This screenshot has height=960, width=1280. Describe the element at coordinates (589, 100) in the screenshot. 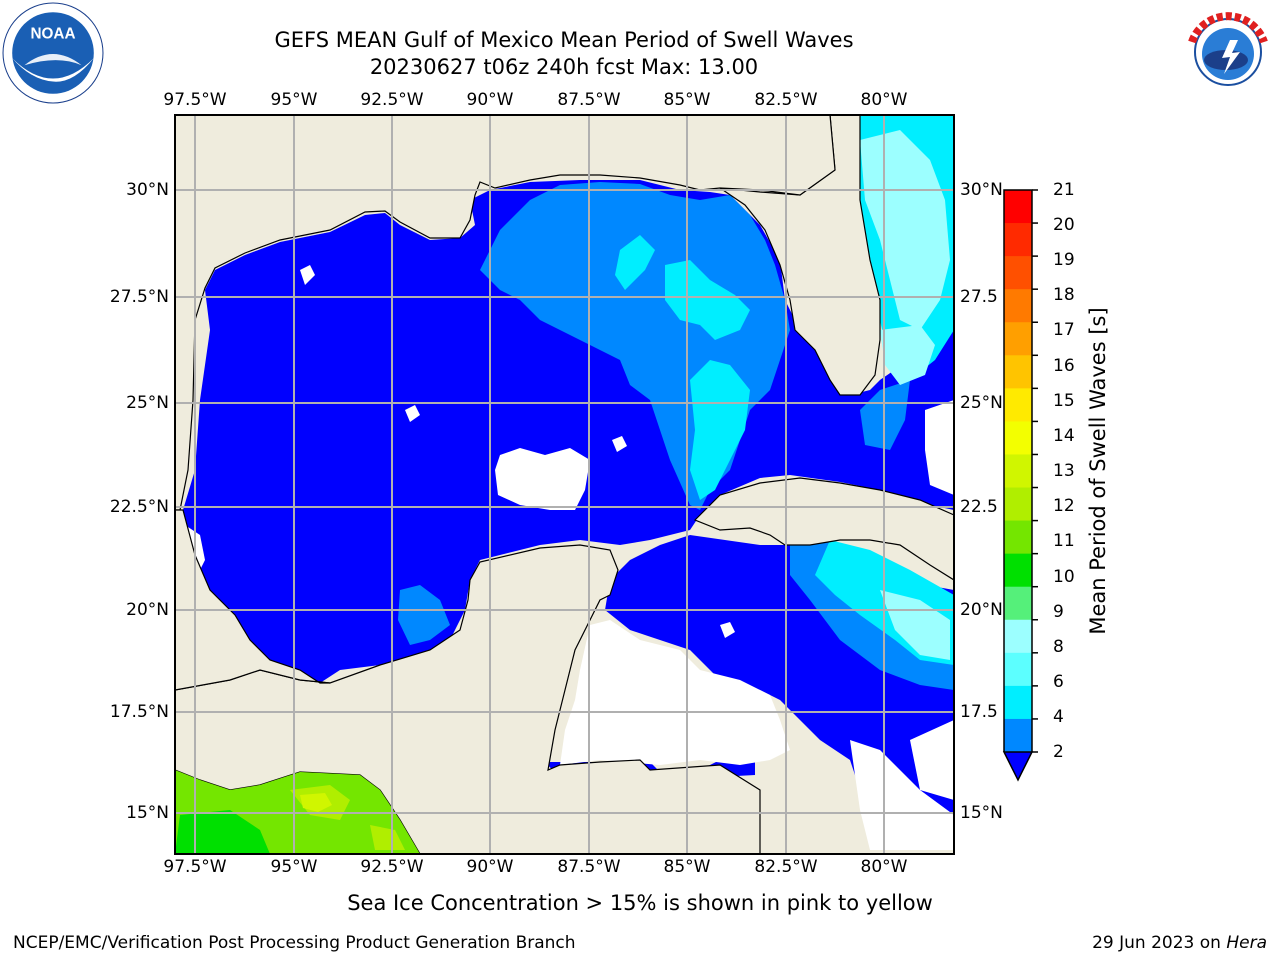

I see `lon-label-top: 87.5°W` at that location.